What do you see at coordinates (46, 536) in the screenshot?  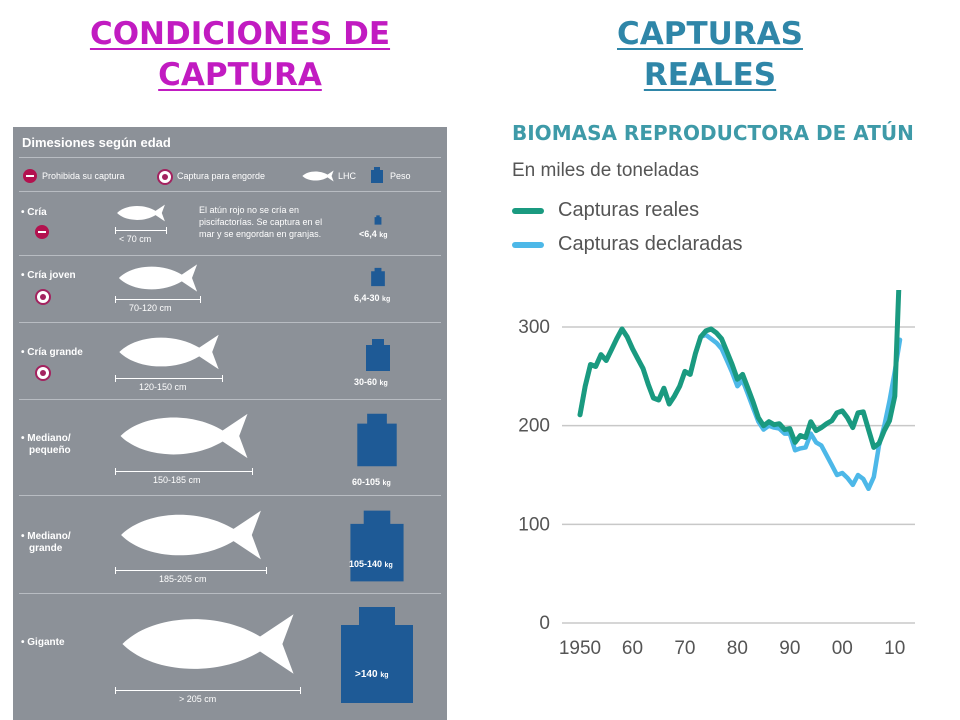 I see `row-label-mediano-grande-1: • Mediano/` at bounding box center [46, 536].